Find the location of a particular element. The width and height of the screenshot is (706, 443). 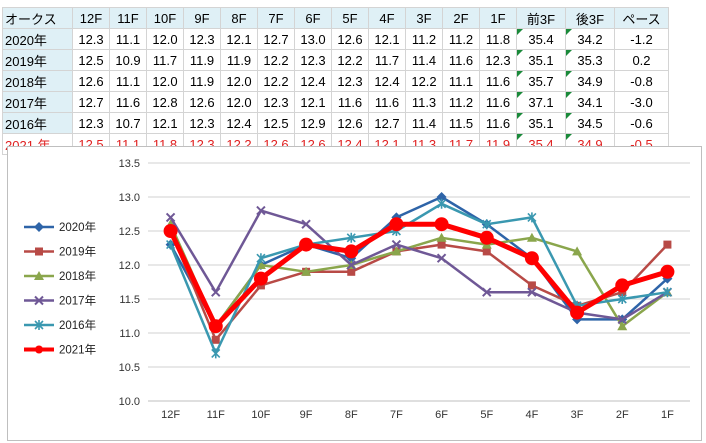

table-cell: 35.3 is located at coordinates (590, 60).